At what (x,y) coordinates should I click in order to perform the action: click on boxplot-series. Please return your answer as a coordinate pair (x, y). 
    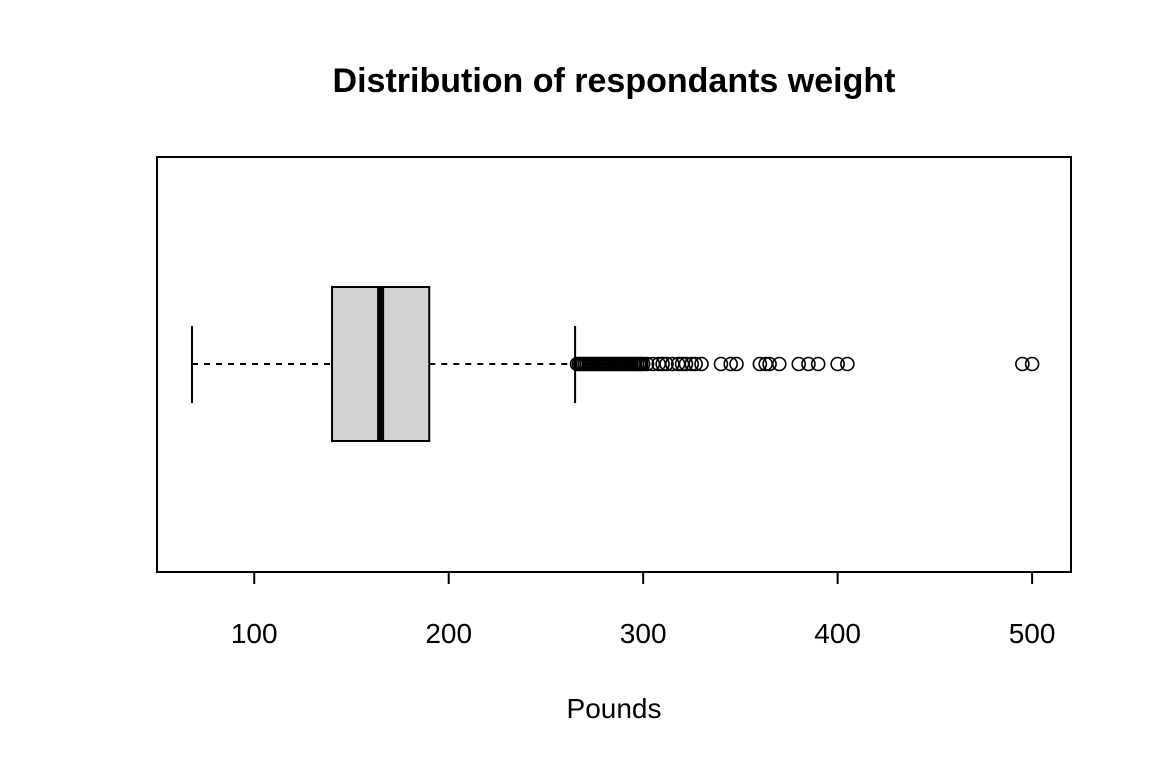
    Looking at the image, I should click on (384, 364).